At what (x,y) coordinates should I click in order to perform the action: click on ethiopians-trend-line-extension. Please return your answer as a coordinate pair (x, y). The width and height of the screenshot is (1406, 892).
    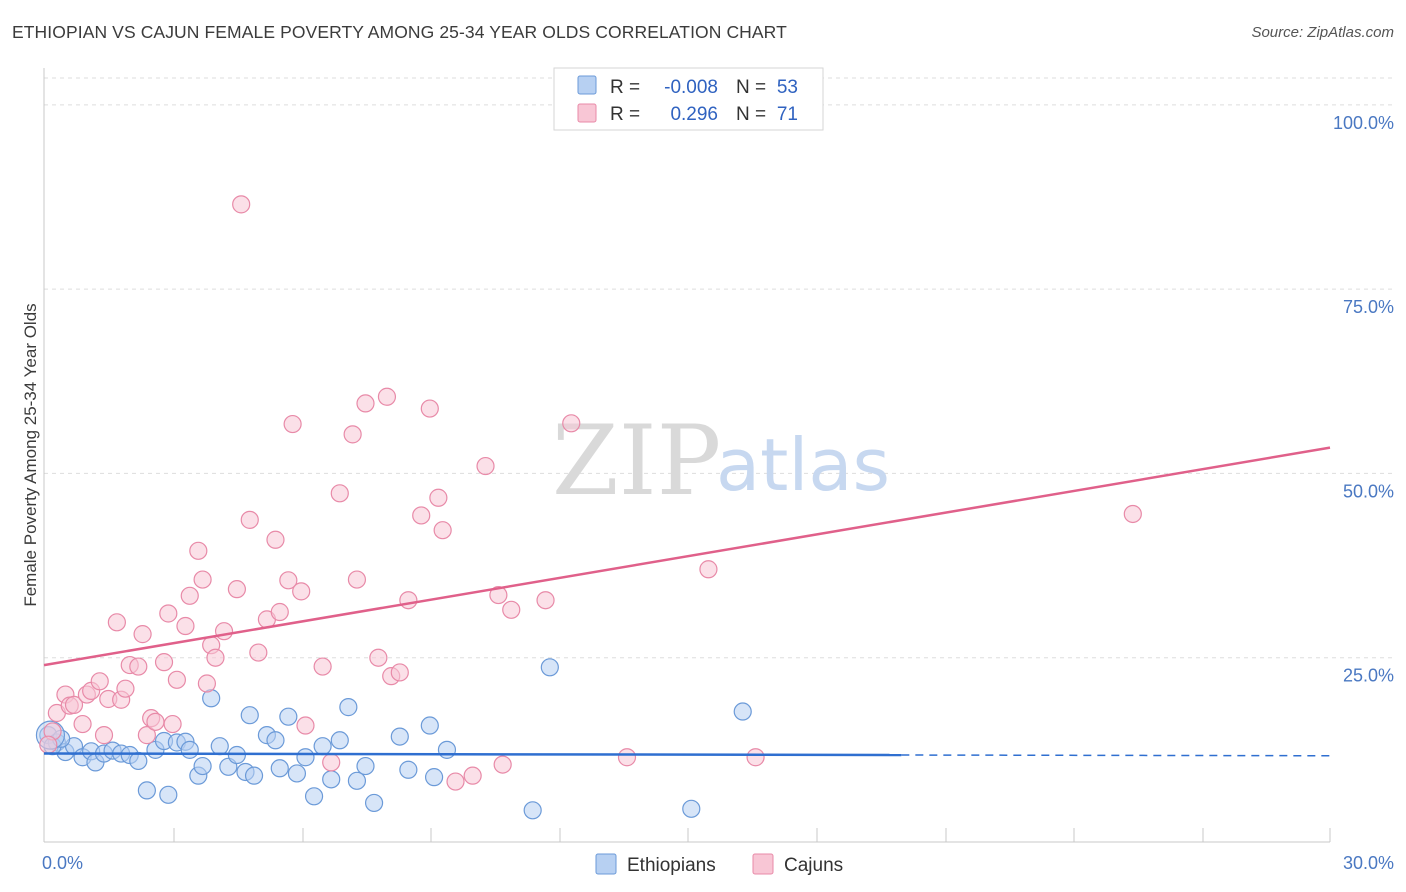
    Looking at the image, I should click on (1116, 755).